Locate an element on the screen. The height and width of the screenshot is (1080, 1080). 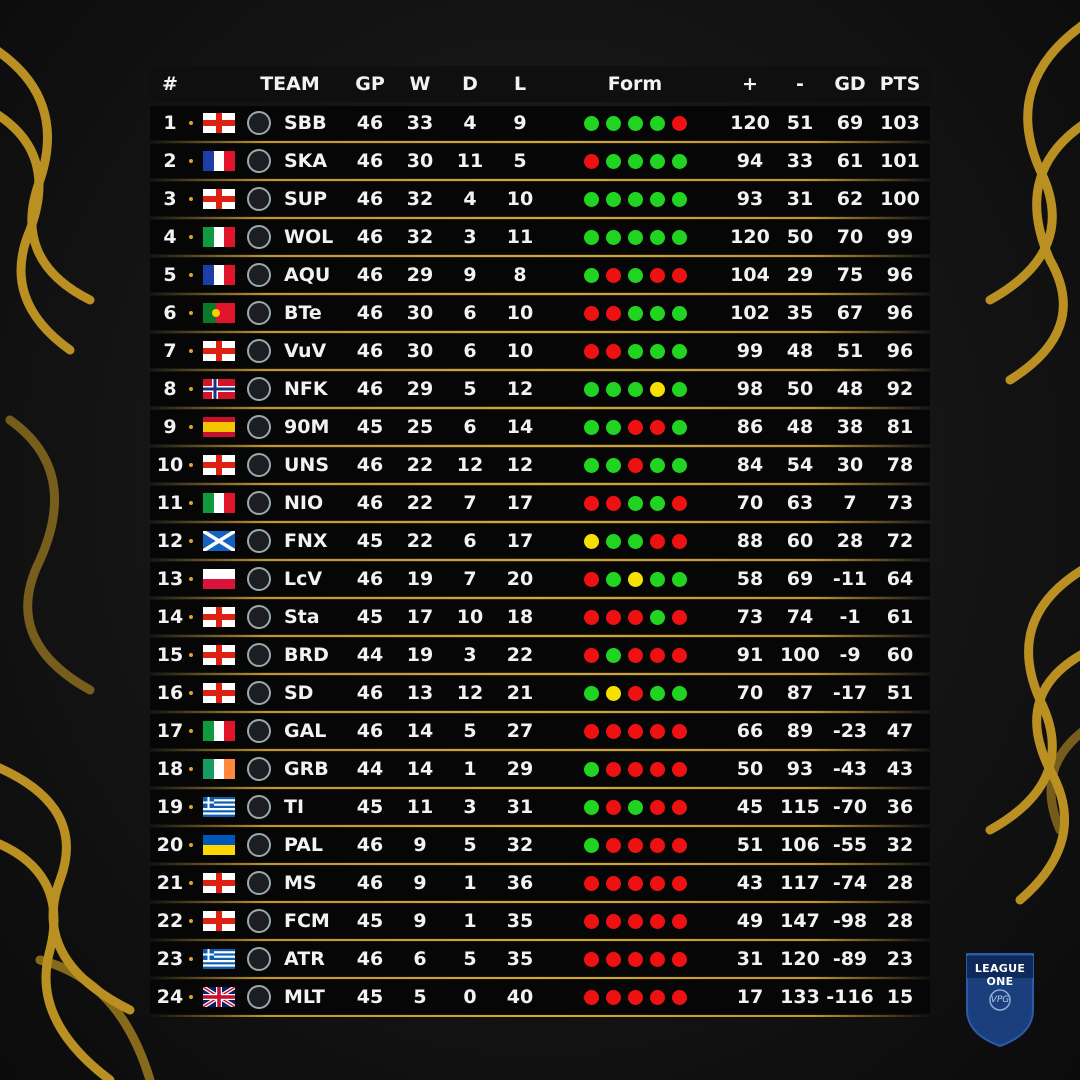
team-name-cell: GAL is located at coordinates (305, 731).